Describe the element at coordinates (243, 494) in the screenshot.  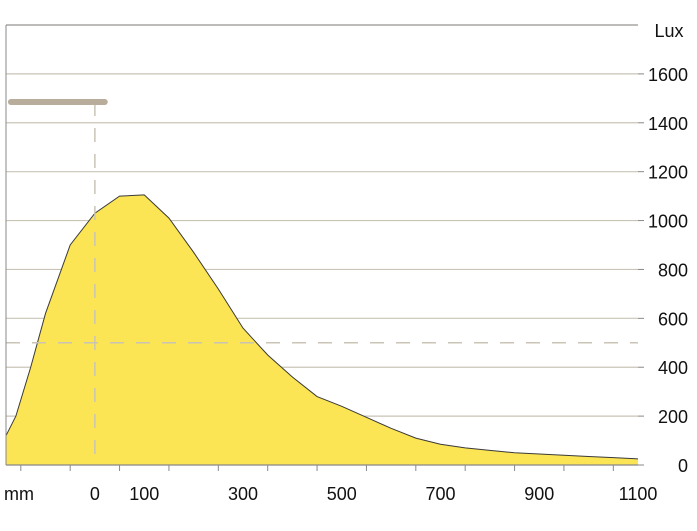
I see `x-tick-label: 300` at that location.